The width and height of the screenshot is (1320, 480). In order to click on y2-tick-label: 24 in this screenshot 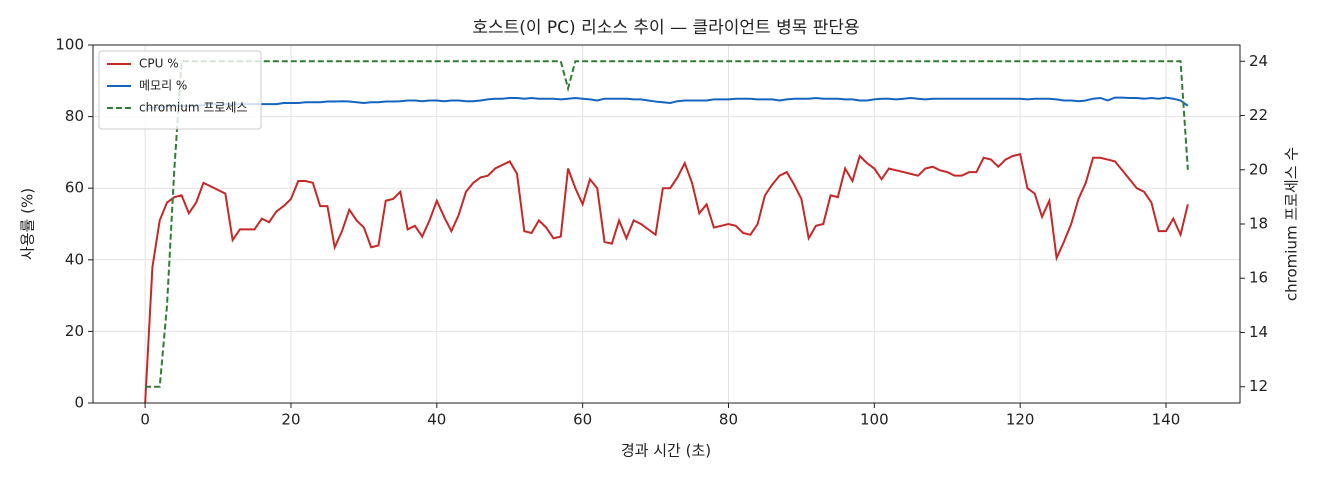, I will do `click(1258, 61)`.